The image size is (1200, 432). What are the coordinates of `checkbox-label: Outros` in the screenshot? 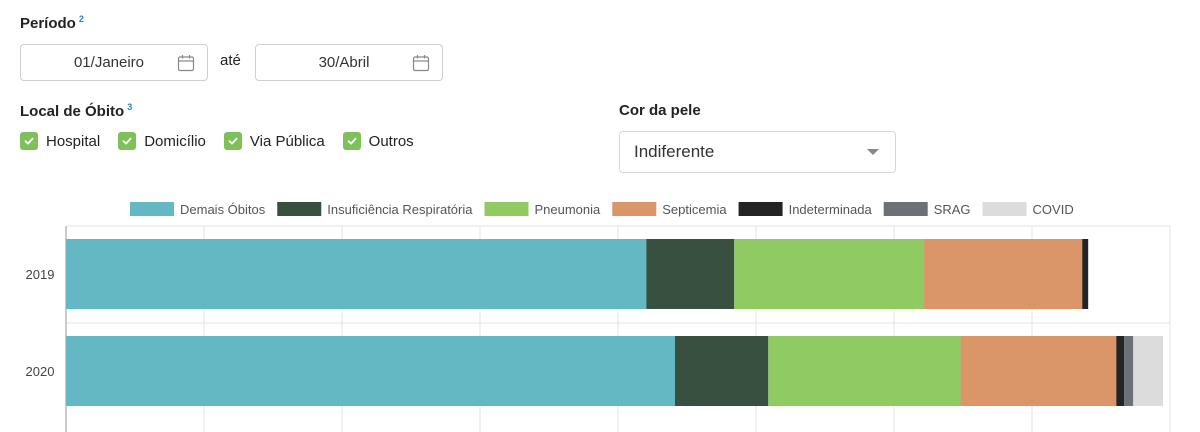 It's located at (391, 141).